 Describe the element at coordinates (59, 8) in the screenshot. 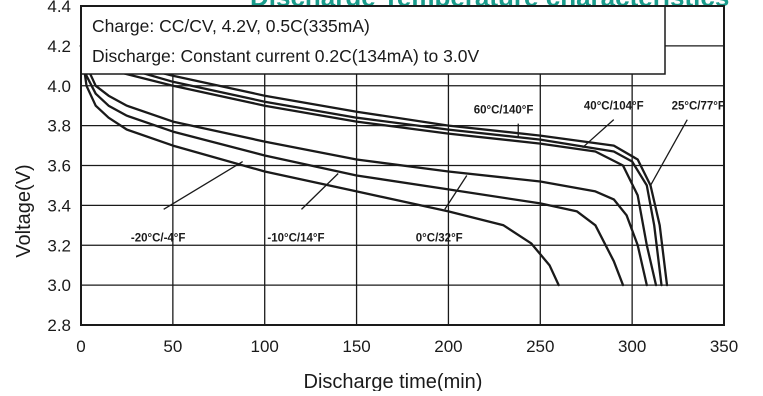

I see `y-tick-label: 4.4` at that location.